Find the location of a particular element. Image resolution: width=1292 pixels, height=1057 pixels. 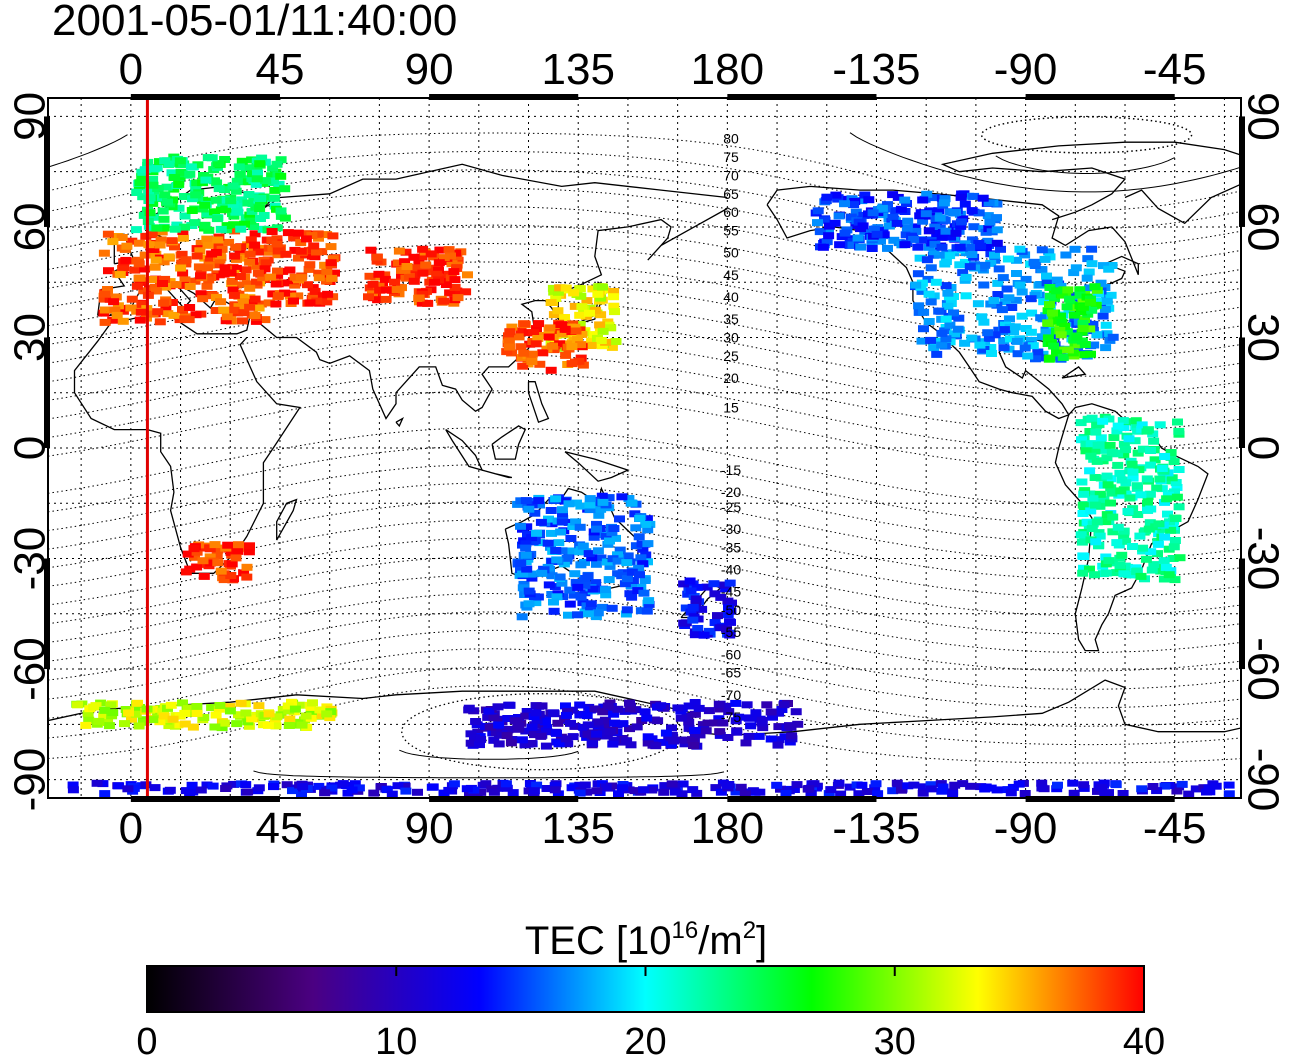

x-tick-label-bottom: 0 is located at coordinates (131, 828).